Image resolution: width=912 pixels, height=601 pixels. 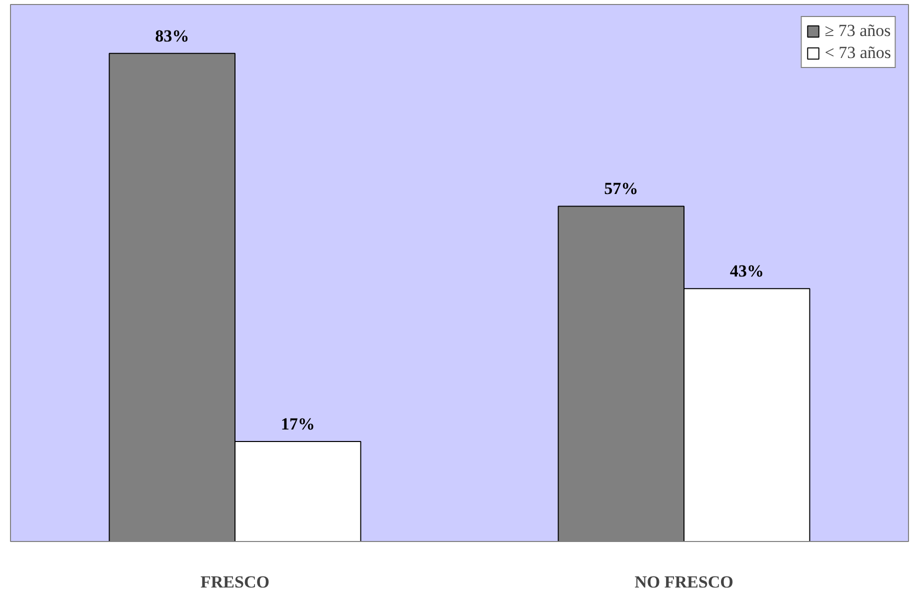 I want to click on x-tick-label: FRESCO, so click(x=235, y=582).